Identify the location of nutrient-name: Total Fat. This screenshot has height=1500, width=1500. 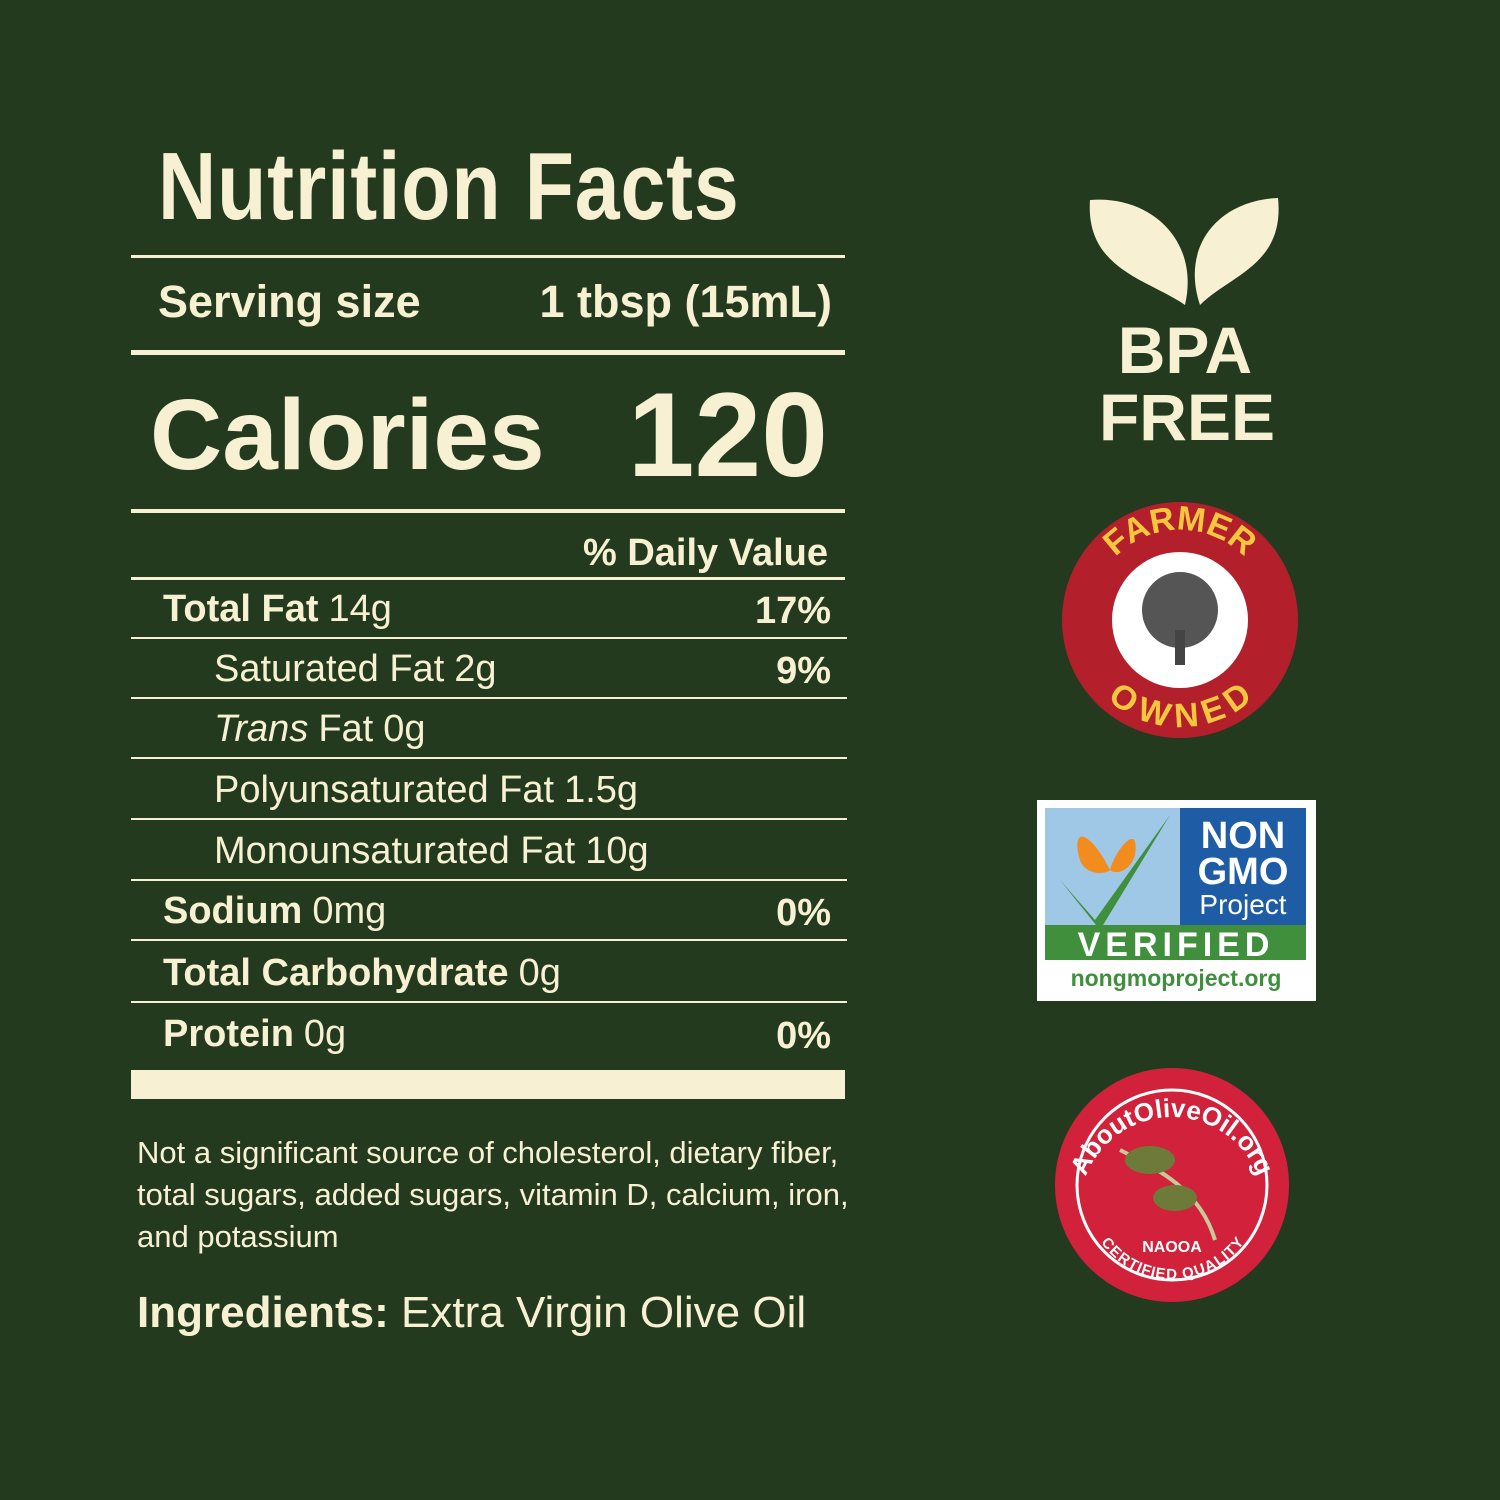
(241, 609).